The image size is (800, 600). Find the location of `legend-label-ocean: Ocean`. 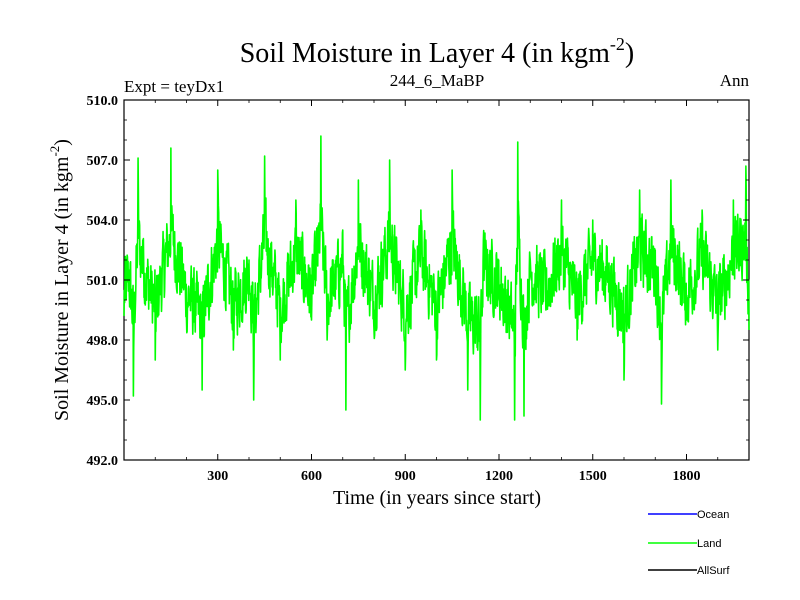

legend-label-ocean: Ocean is located at coordinates (713, 515).